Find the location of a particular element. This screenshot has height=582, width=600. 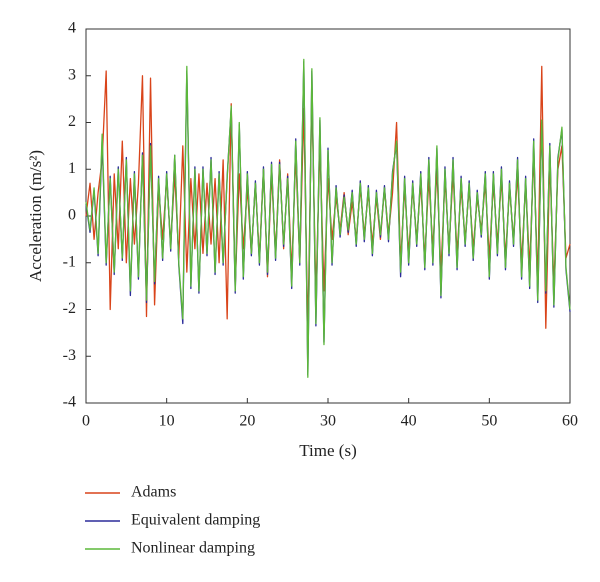

legend-label: Adams is located at coordinates (153, 492).